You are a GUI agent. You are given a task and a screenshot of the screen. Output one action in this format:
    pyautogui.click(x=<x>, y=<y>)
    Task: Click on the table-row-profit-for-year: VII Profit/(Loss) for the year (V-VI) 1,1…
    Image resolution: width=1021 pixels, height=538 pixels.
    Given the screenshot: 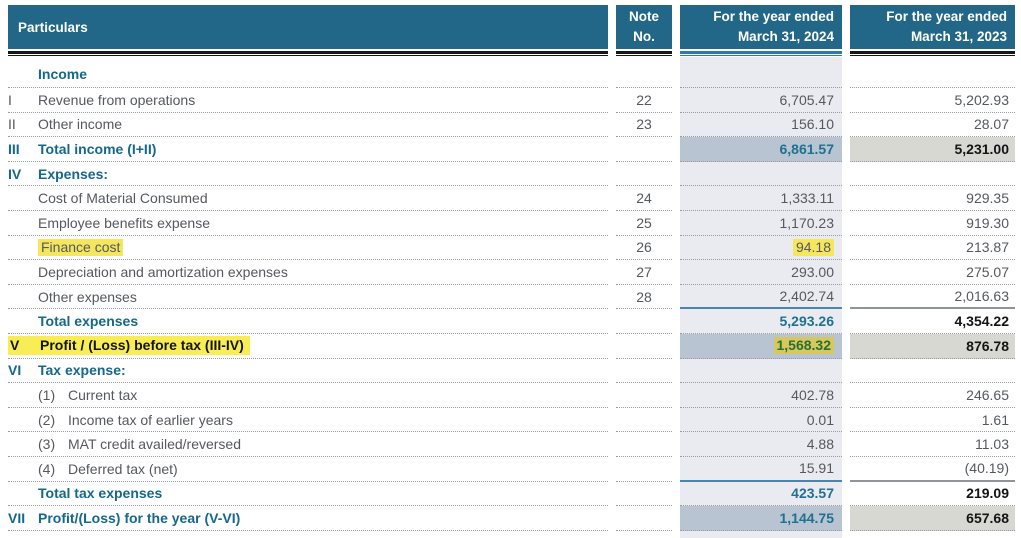 What is the action you would take?
    pyautogui.click(x=511, y=518)
    